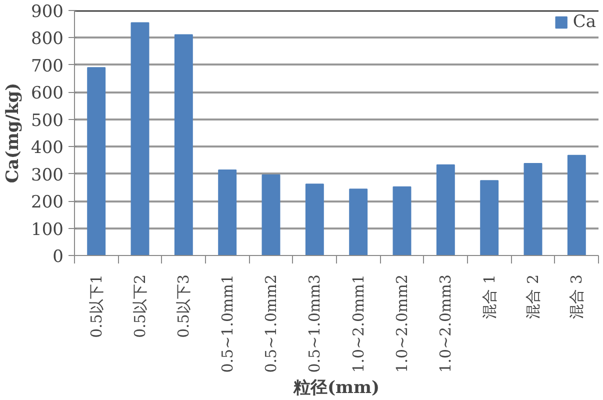 The width and height of the screenshot is (603, 400). What do you see at coordinates (96, 306) in the screenshot?
I see `x-tick-label: 0.5以下1` at bounding box center [96, 306].